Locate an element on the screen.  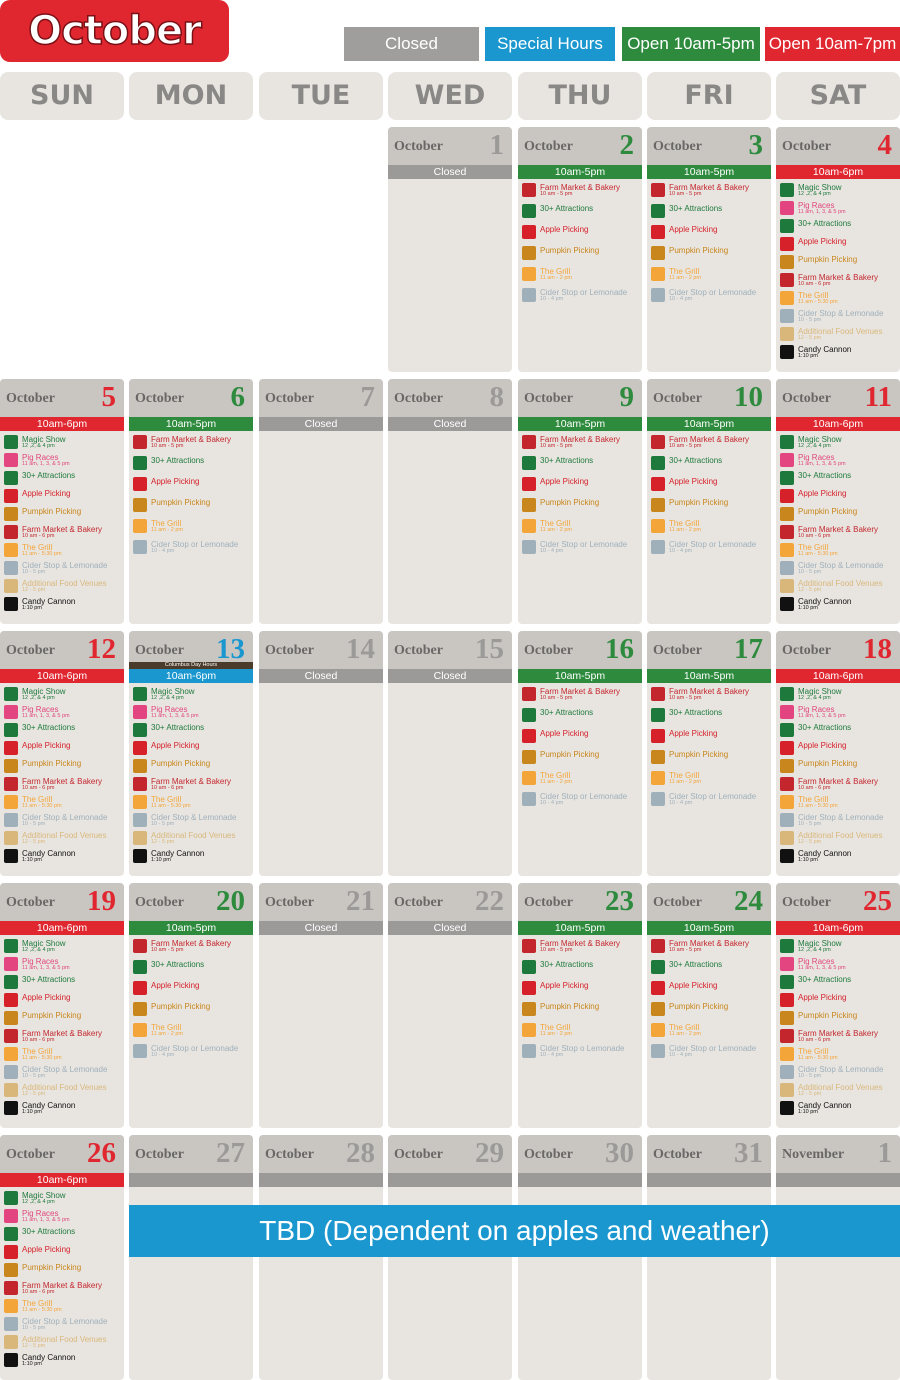
day-number: 30 is located at coordinates (619, 1153).